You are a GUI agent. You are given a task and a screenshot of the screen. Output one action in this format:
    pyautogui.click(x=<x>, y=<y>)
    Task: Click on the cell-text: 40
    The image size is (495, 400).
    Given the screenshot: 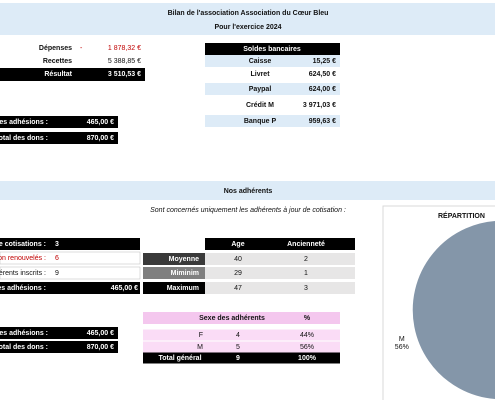 What is the action you would take?
    pyautogui.click(x=238, y=259)
    